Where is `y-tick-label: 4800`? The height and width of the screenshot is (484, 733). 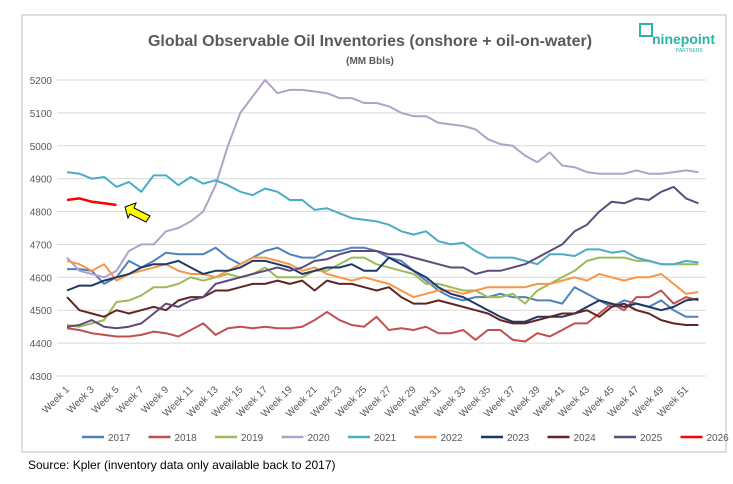
y-tick-label: 4800 is located at coordinates (41, 213).